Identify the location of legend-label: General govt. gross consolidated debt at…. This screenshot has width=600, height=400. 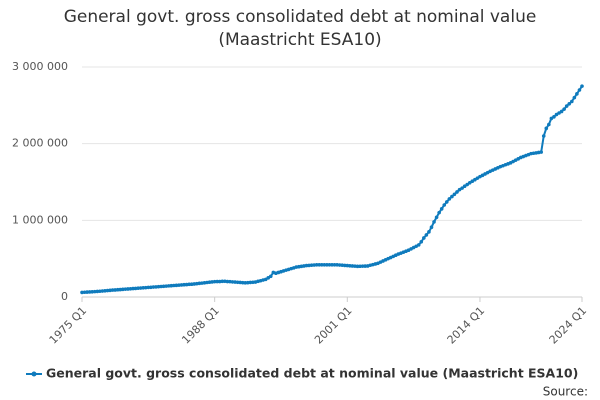
(312, 373).